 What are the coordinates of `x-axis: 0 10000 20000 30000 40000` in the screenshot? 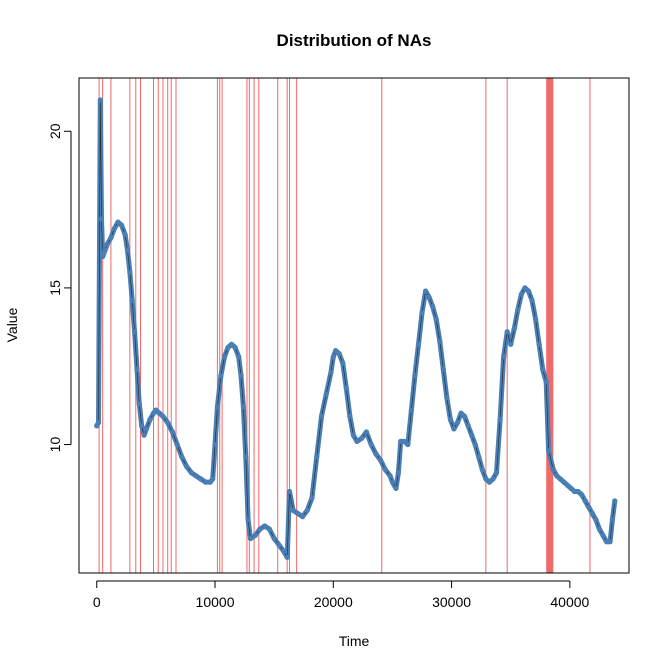 It's located at (341, 595).